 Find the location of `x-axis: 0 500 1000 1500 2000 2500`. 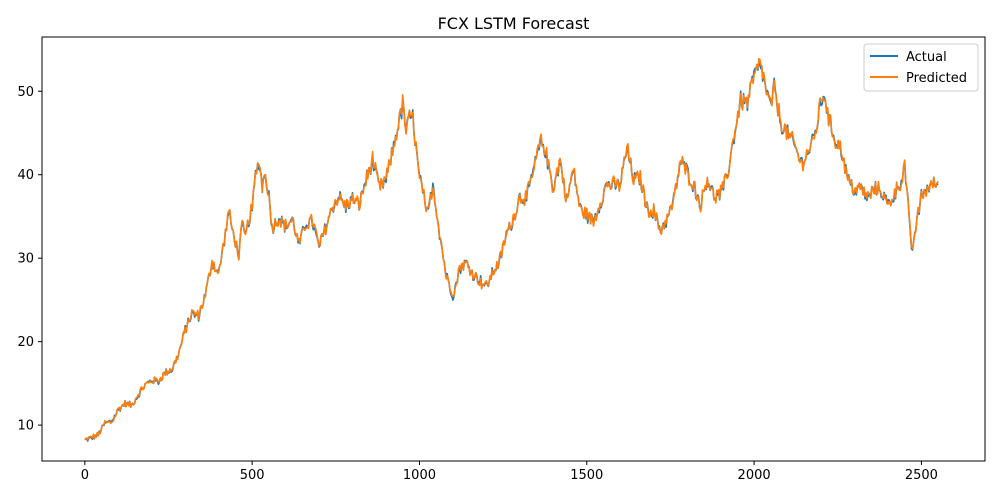

x-axis: 0 500 1000 1500 2000 2500 is located at coordinates (509, 472).